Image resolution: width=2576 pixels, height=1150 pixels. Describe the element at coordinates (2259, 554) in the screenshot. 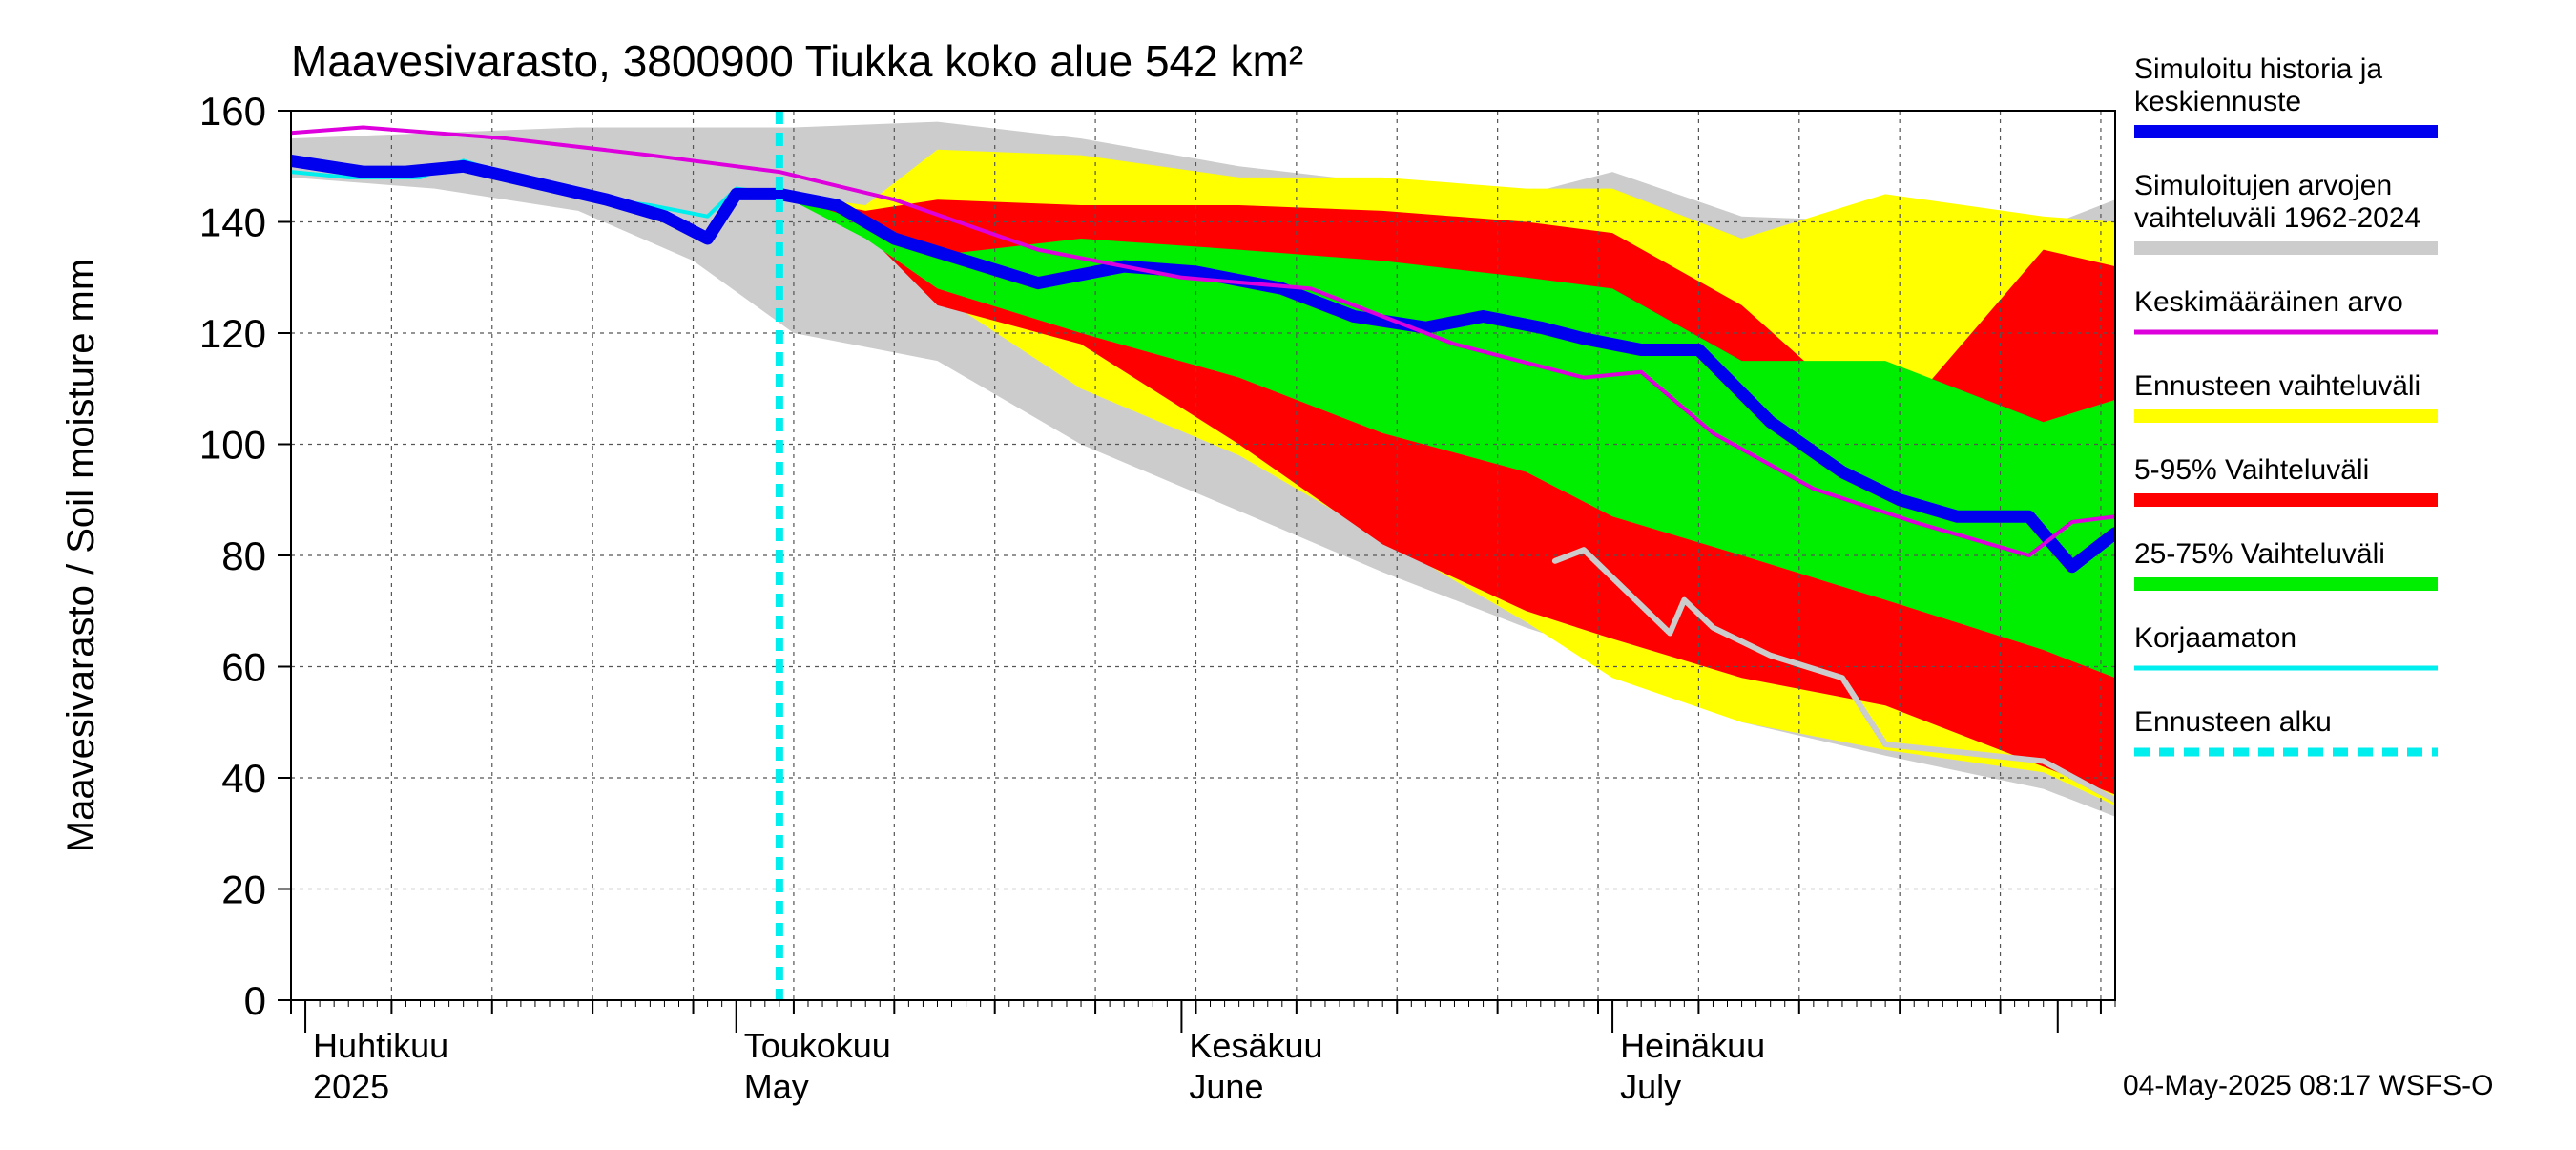

I see `legend-label: 25-75% Vaihteluväli` at that location.